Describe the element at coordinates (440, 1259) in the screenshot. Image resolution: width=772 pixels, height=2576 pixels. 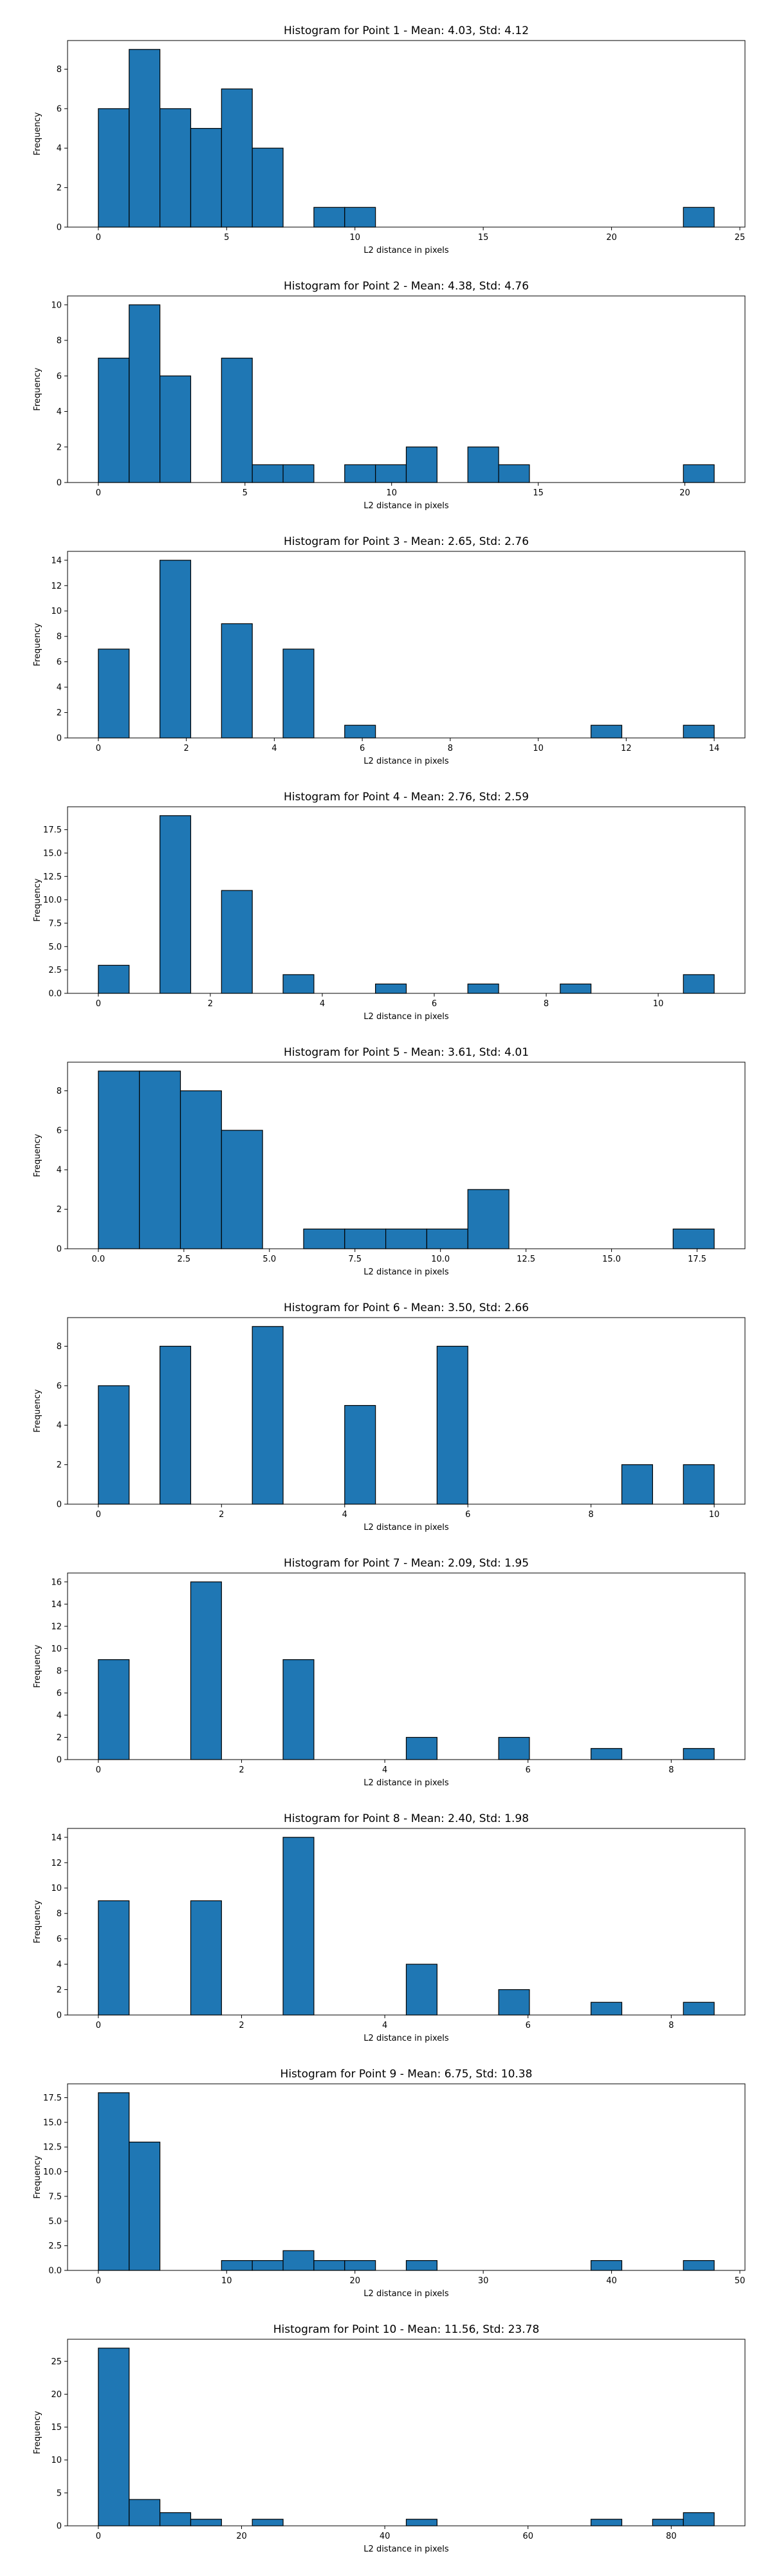
I see `x-tick-label: 10.0` at that location.